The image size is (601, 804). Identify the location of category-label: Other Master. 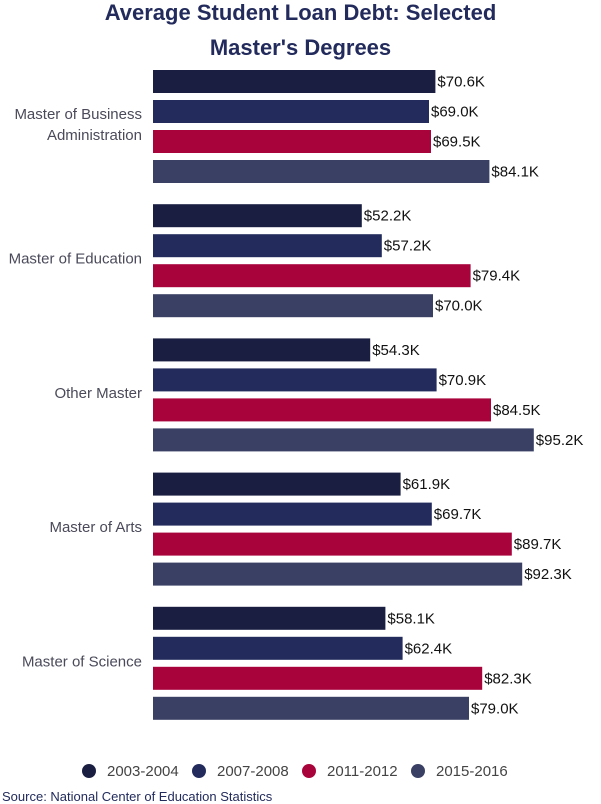
(98, 393).